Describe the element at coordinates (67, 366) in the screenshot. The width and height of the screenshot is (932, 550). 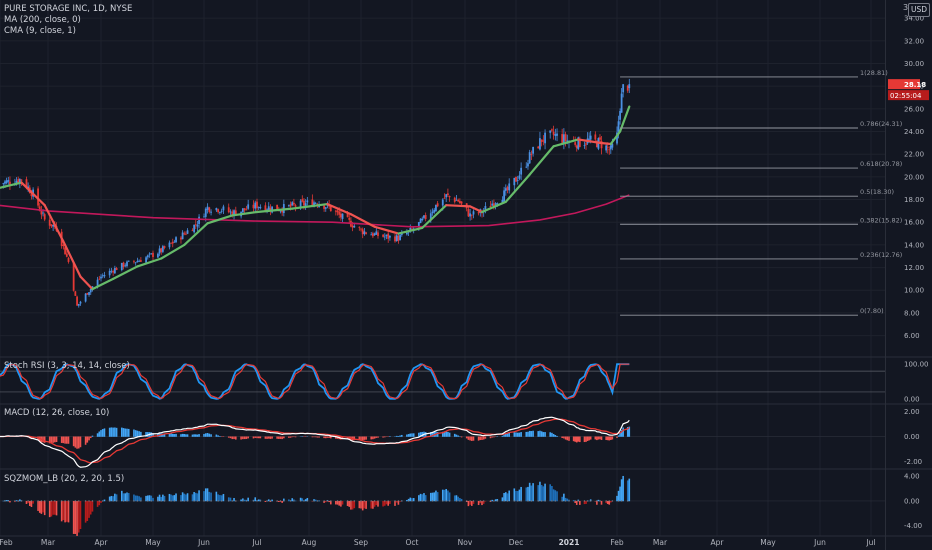
I see `stochrsi-legend: Stoch RSI (3, 3, 14, 14, close)` at that location.